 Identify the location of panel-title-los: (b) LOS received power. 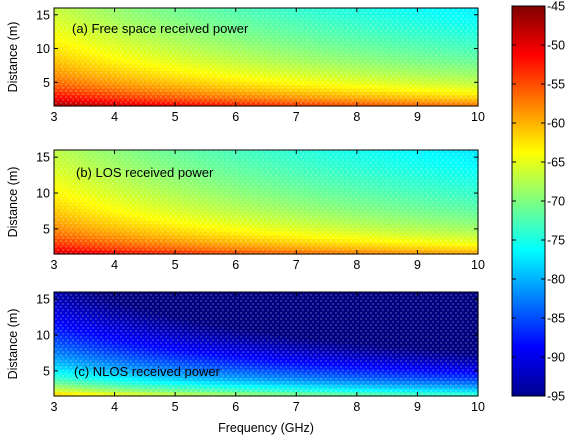
(145, 172).